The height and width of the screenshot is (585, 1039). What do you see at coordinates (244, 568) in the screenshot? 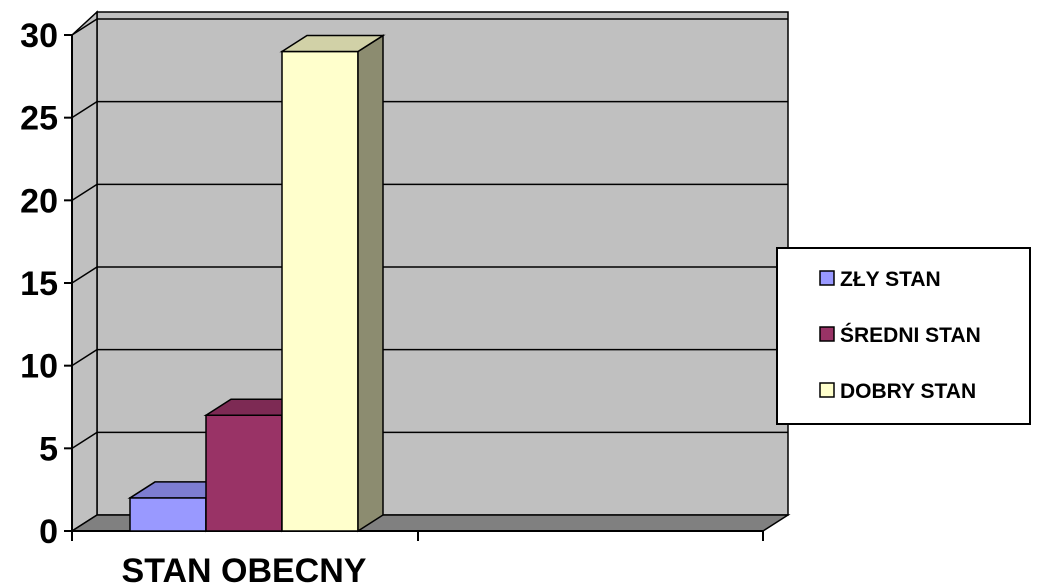
I see `category-label: STAN OBECNY` at bounding box center [244, 568].